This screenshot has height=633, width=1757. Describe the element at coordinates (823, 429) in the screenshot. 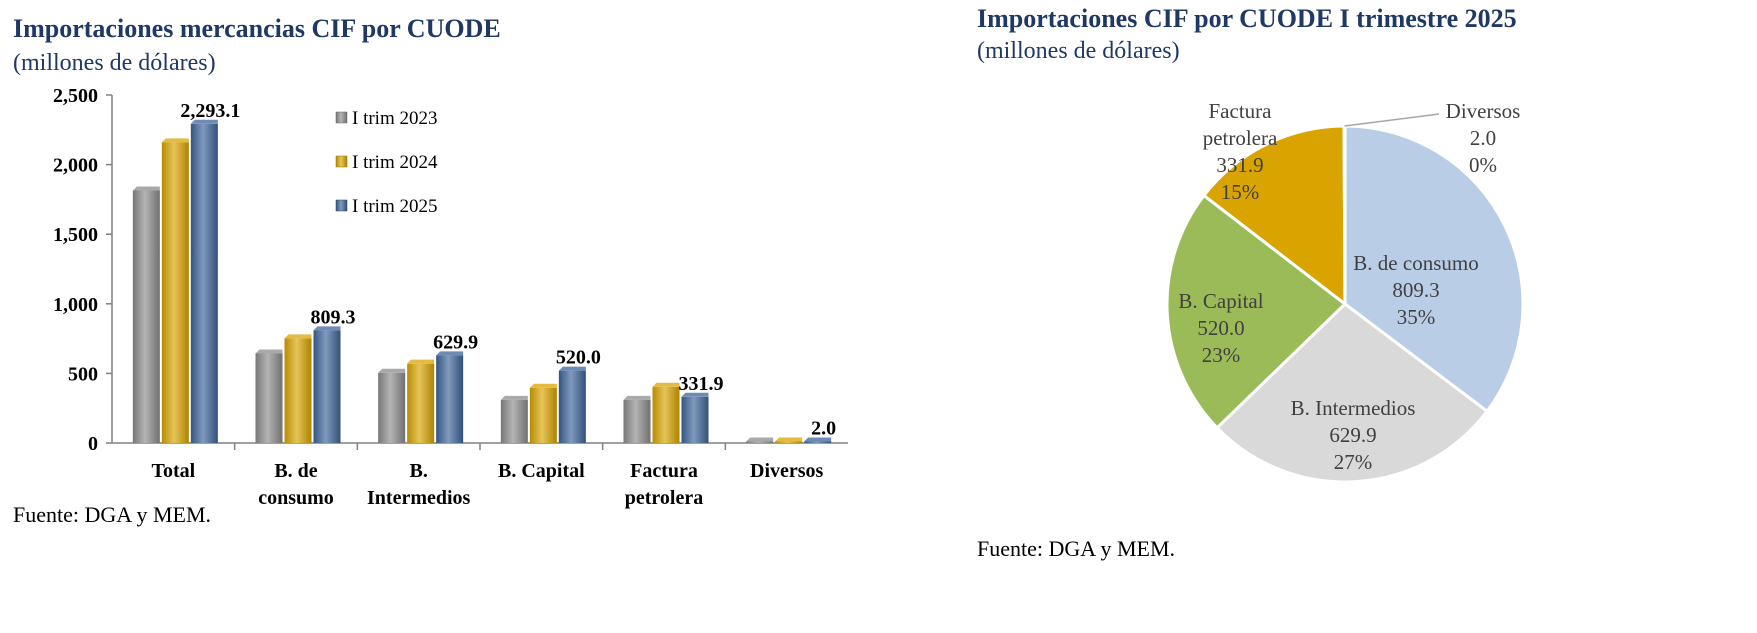

I see `data-label: 2.0` at that location.